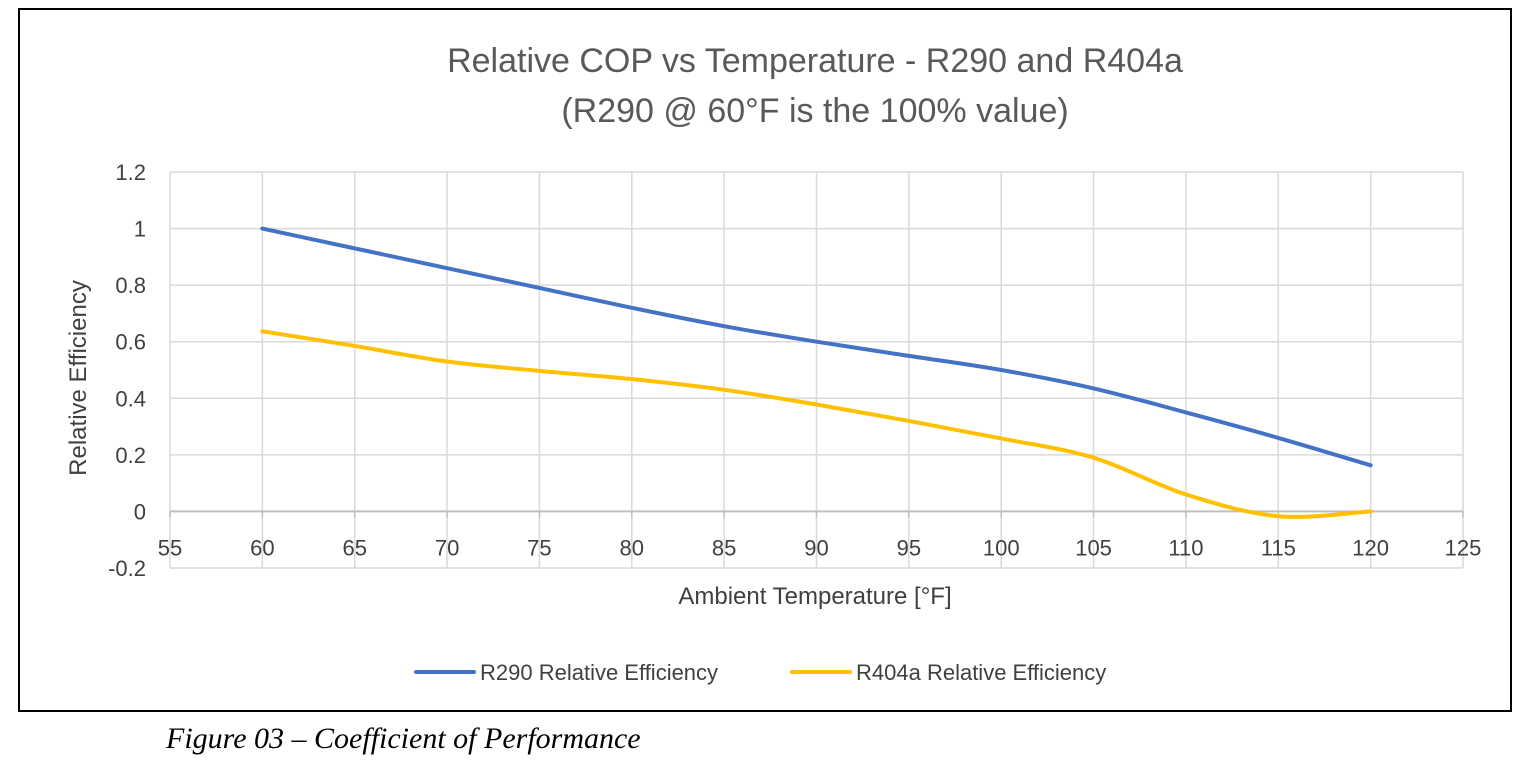  Describe the element at coordinates (724, 547) in the screenshot. I see `x-tick-label: 85` at that location.